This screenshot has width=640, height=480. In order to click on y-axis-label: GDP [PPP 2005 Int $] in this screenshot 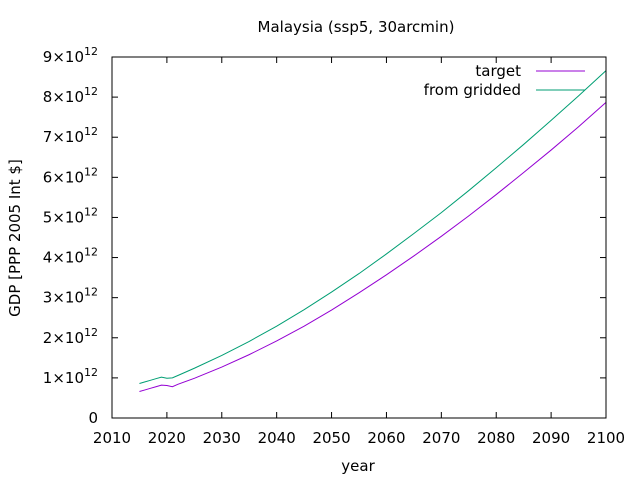, I will do `click(15, 238)`.